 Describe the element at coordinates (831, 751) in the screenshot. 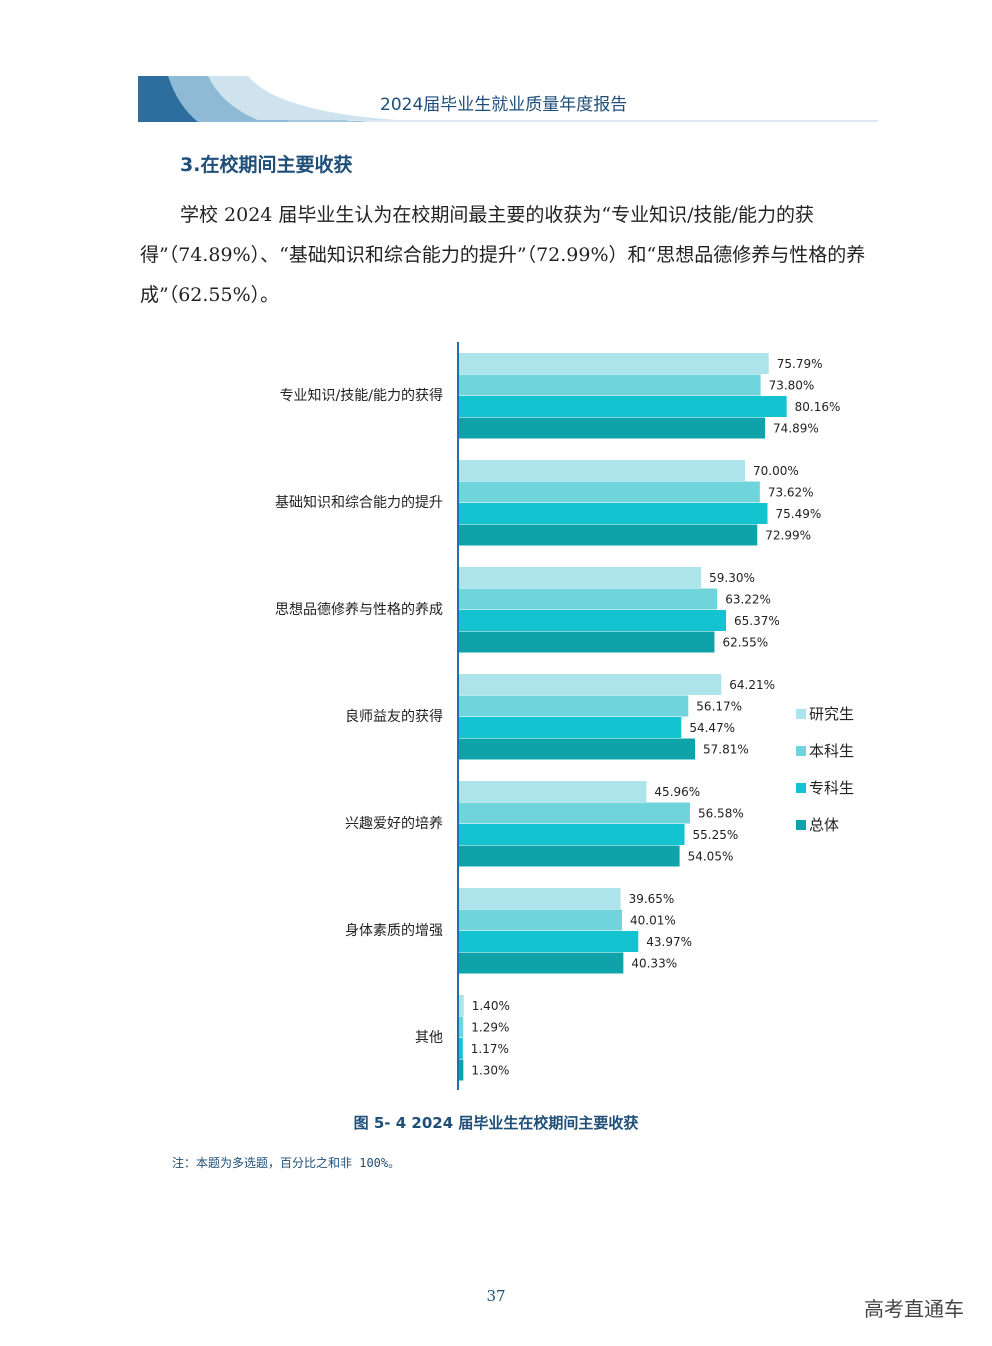

I see `legend-label: 本科生` at that location.